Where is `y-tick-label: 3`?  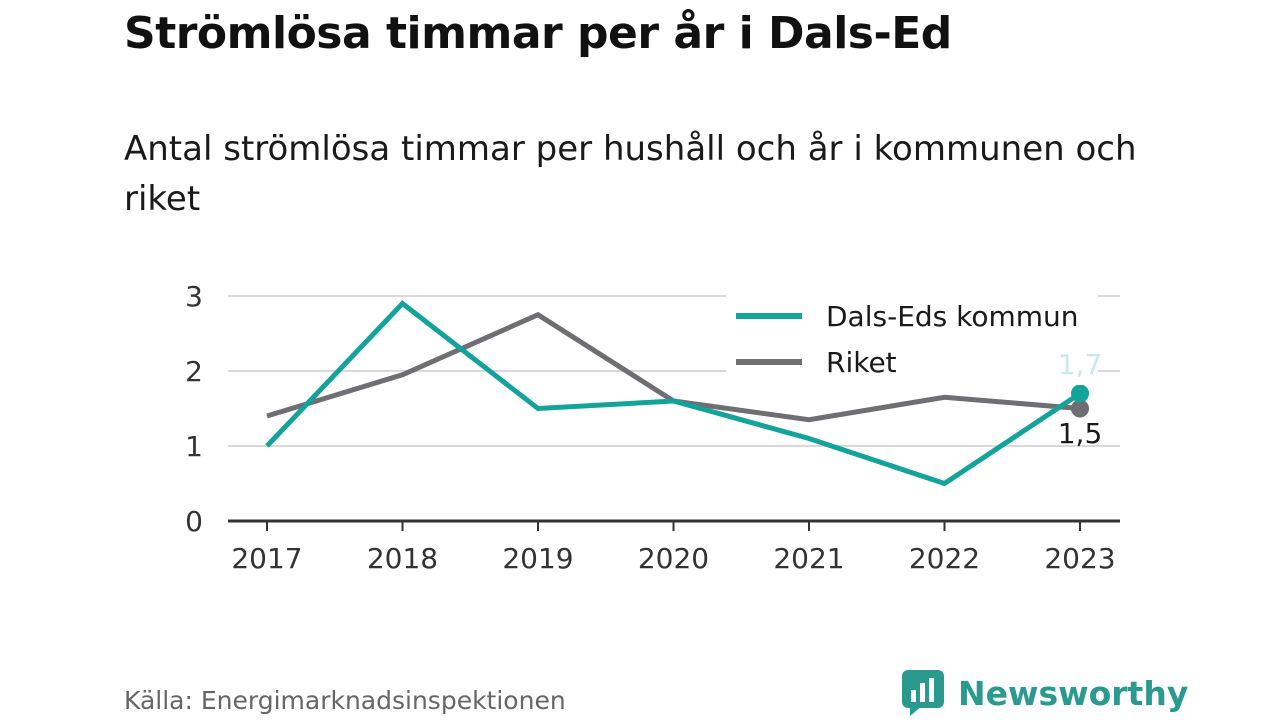 y-tick-label: 3 is located at coordinates (194, 296).